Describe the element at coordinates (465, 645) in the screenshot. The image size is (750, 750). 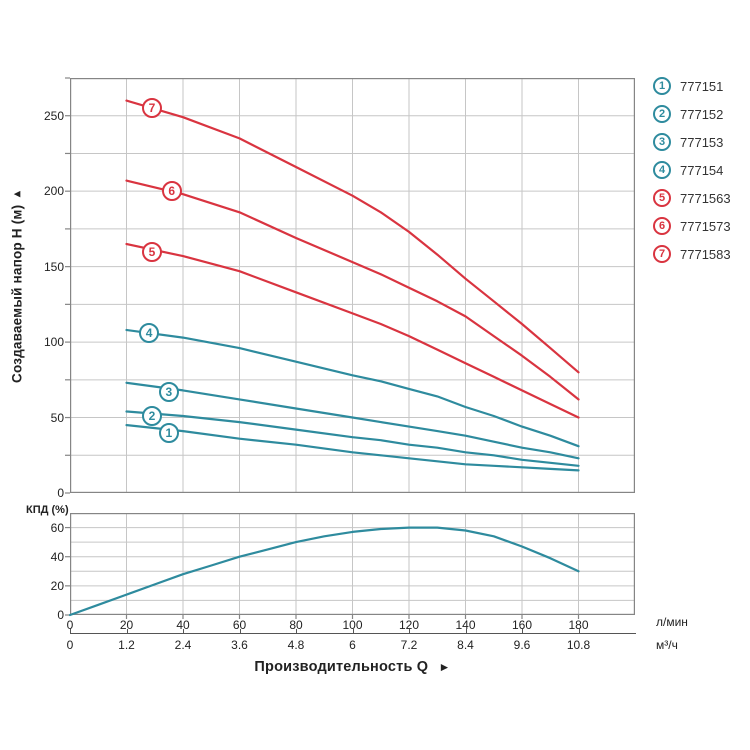
I see `m3h-tick-label: 8.4` at that location.